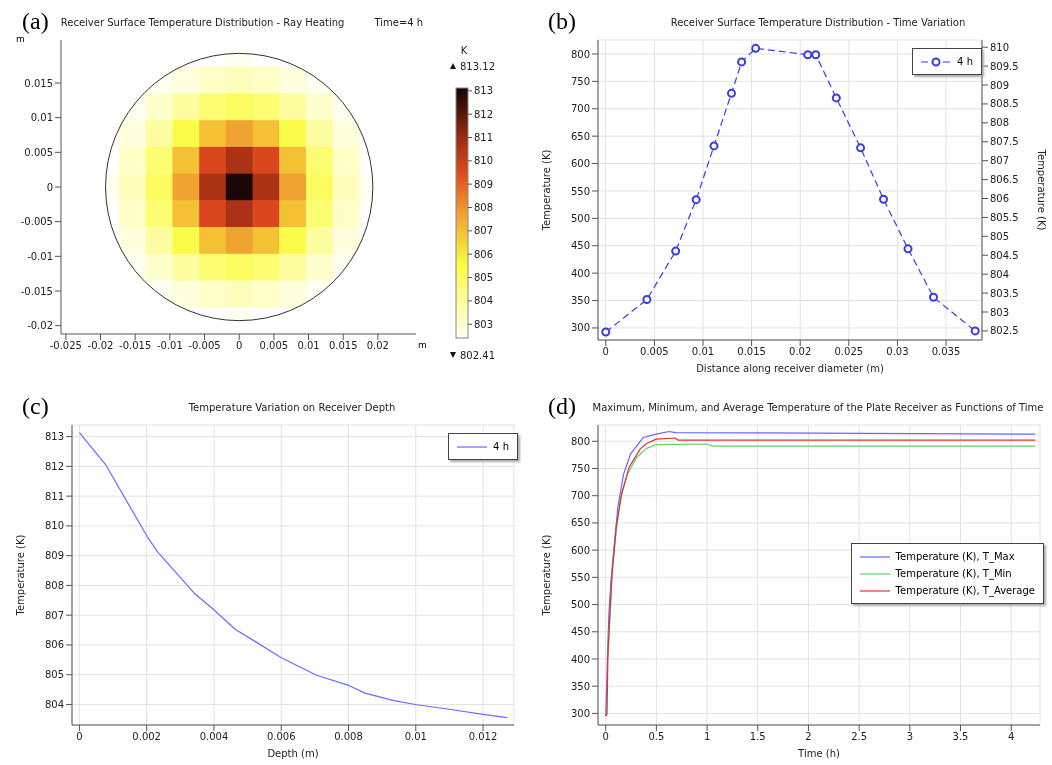  Describe the element at coordinates (38, 83) in the screenshot. I see `y-tick-label: 0.015` at that location.